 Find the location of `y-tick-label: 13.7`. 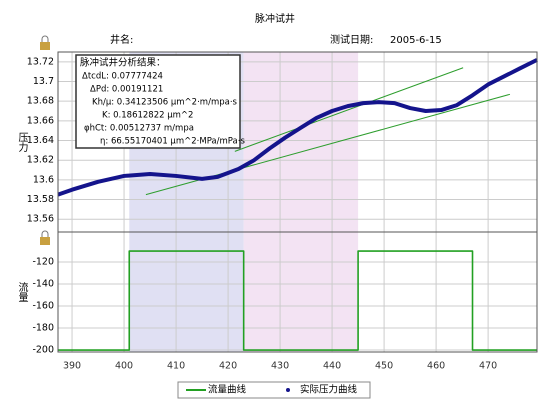

y-tick-label: 13.7 is located at coordinates (43, 81).